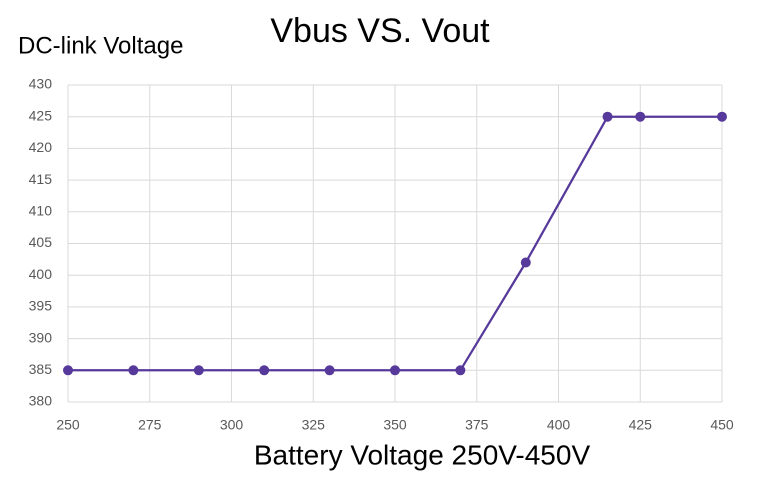 The height and width of the screenshot is (490, 759). What do you see at coordinates (395, 425) in the screenshot?
I see `x-tick-label: 350` at bounding box center [395, 425].